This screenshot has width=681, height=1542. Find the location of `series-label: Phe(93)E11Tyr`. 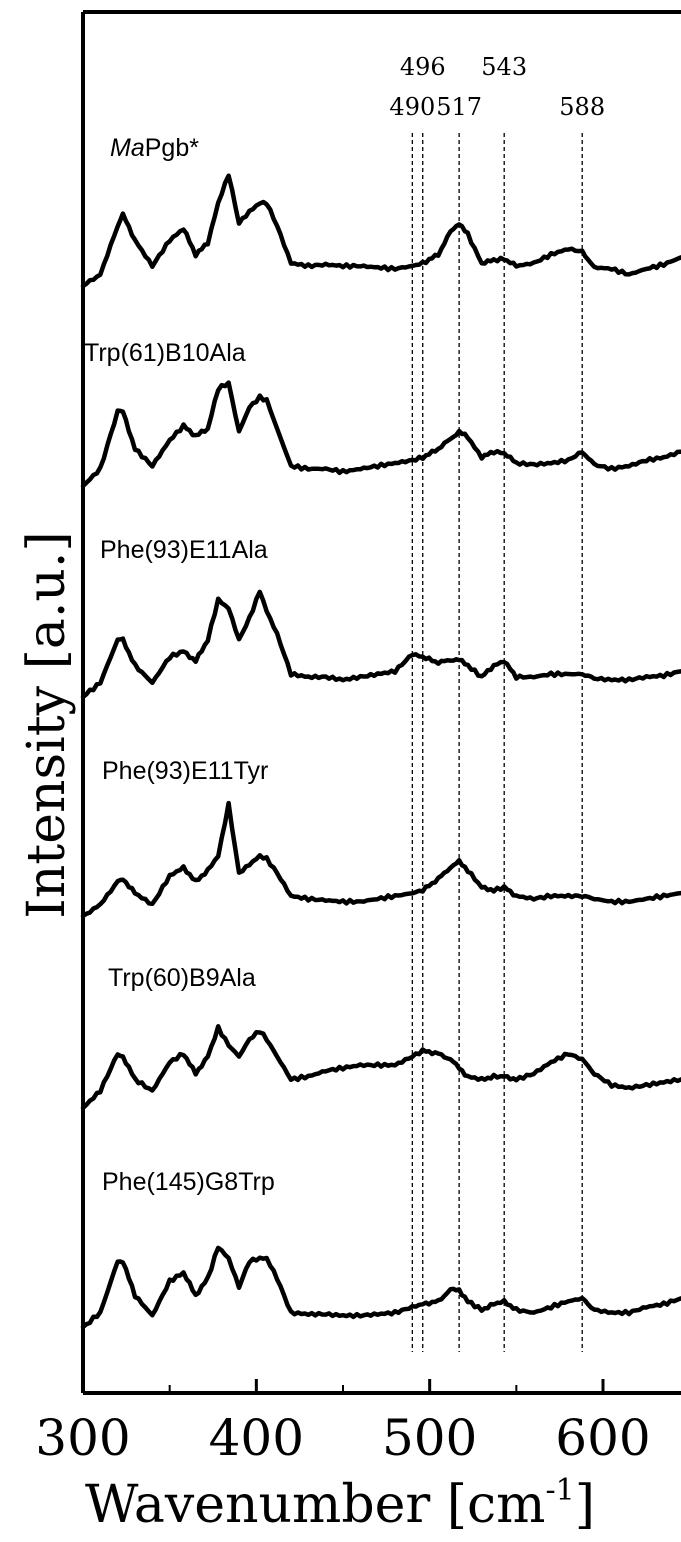

series-label: Phe(93)E11Tyr is located at coordinates (185, 771).